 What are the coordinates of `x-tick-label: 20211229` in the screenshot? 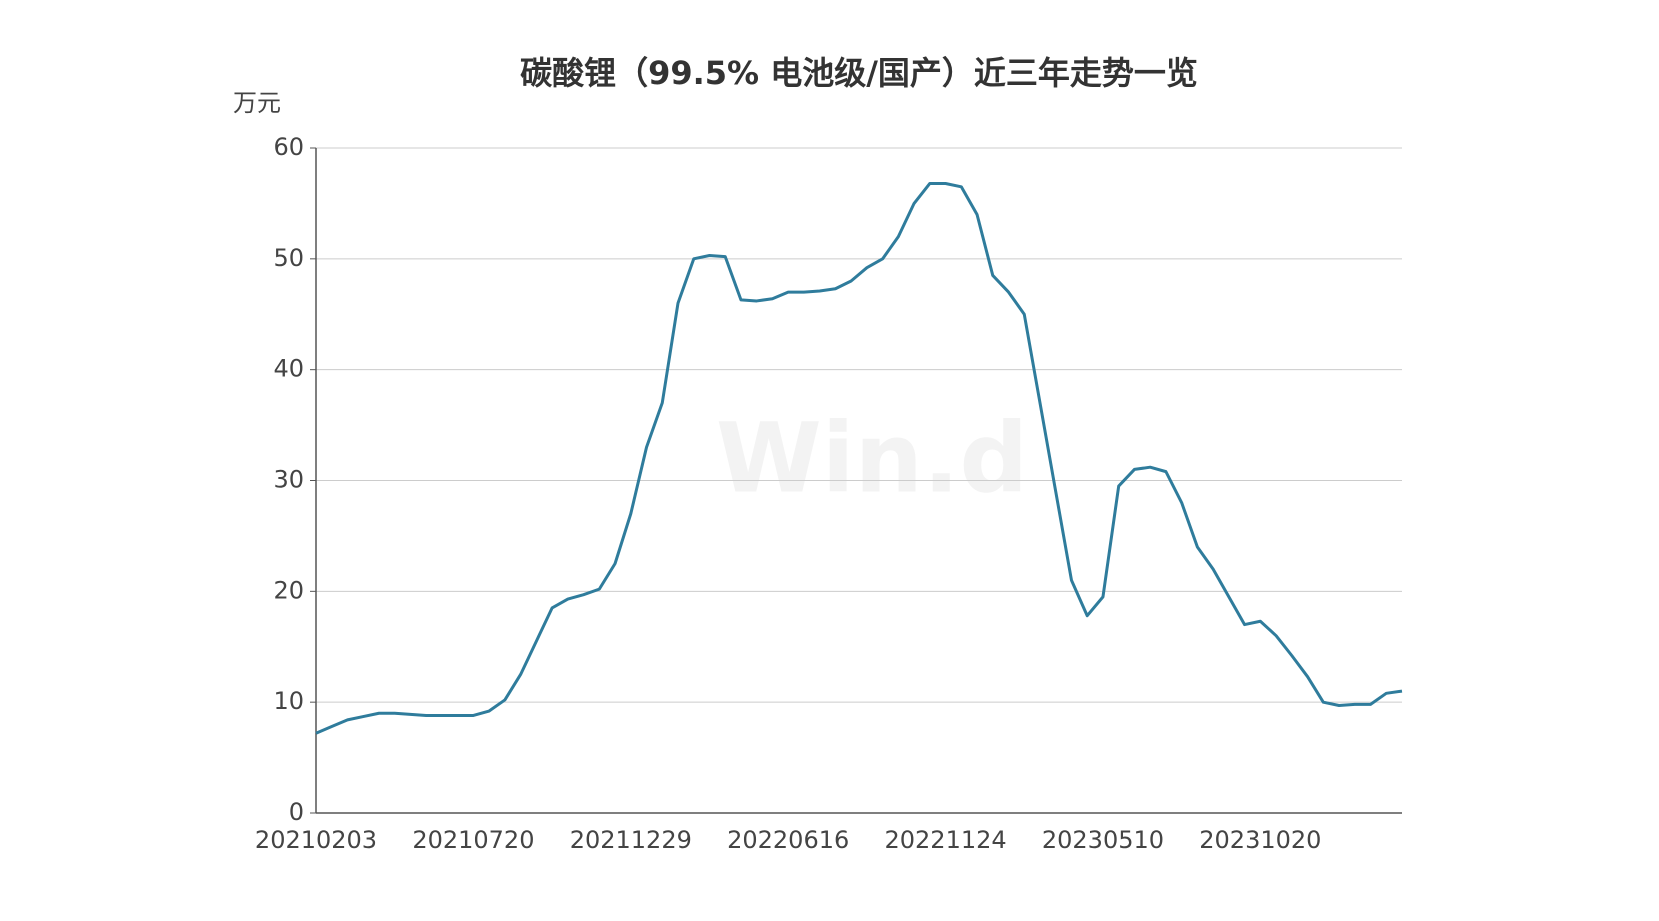 It's located at (631, 840).